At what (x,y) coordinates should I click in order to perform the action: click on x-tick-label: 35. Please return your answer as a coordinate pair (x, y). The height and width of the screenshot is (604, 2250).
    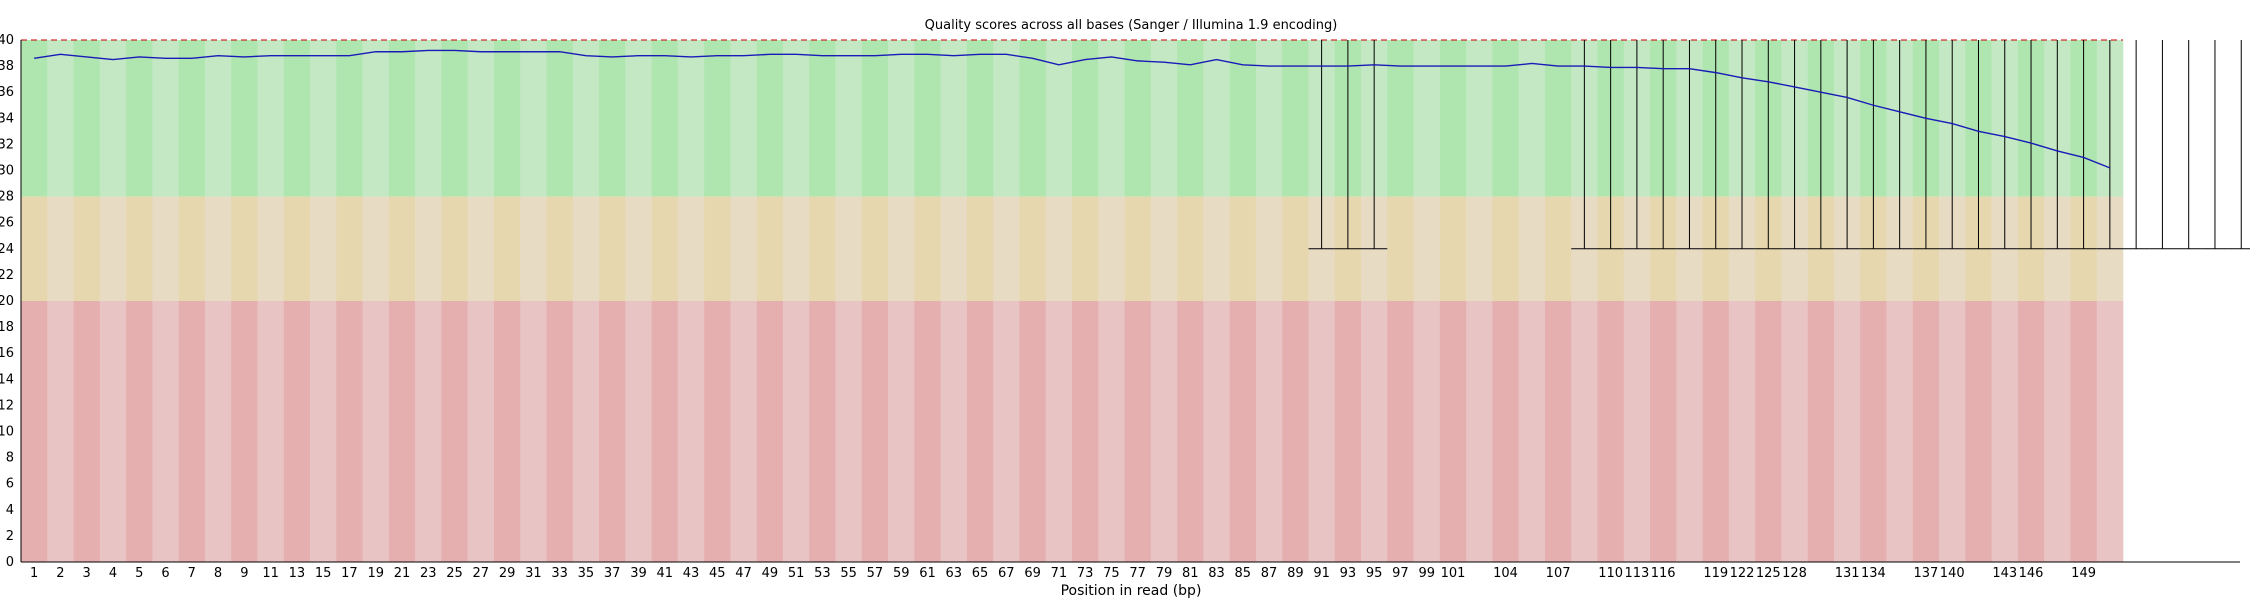
    Looking at the image, I should click on (586, 573).